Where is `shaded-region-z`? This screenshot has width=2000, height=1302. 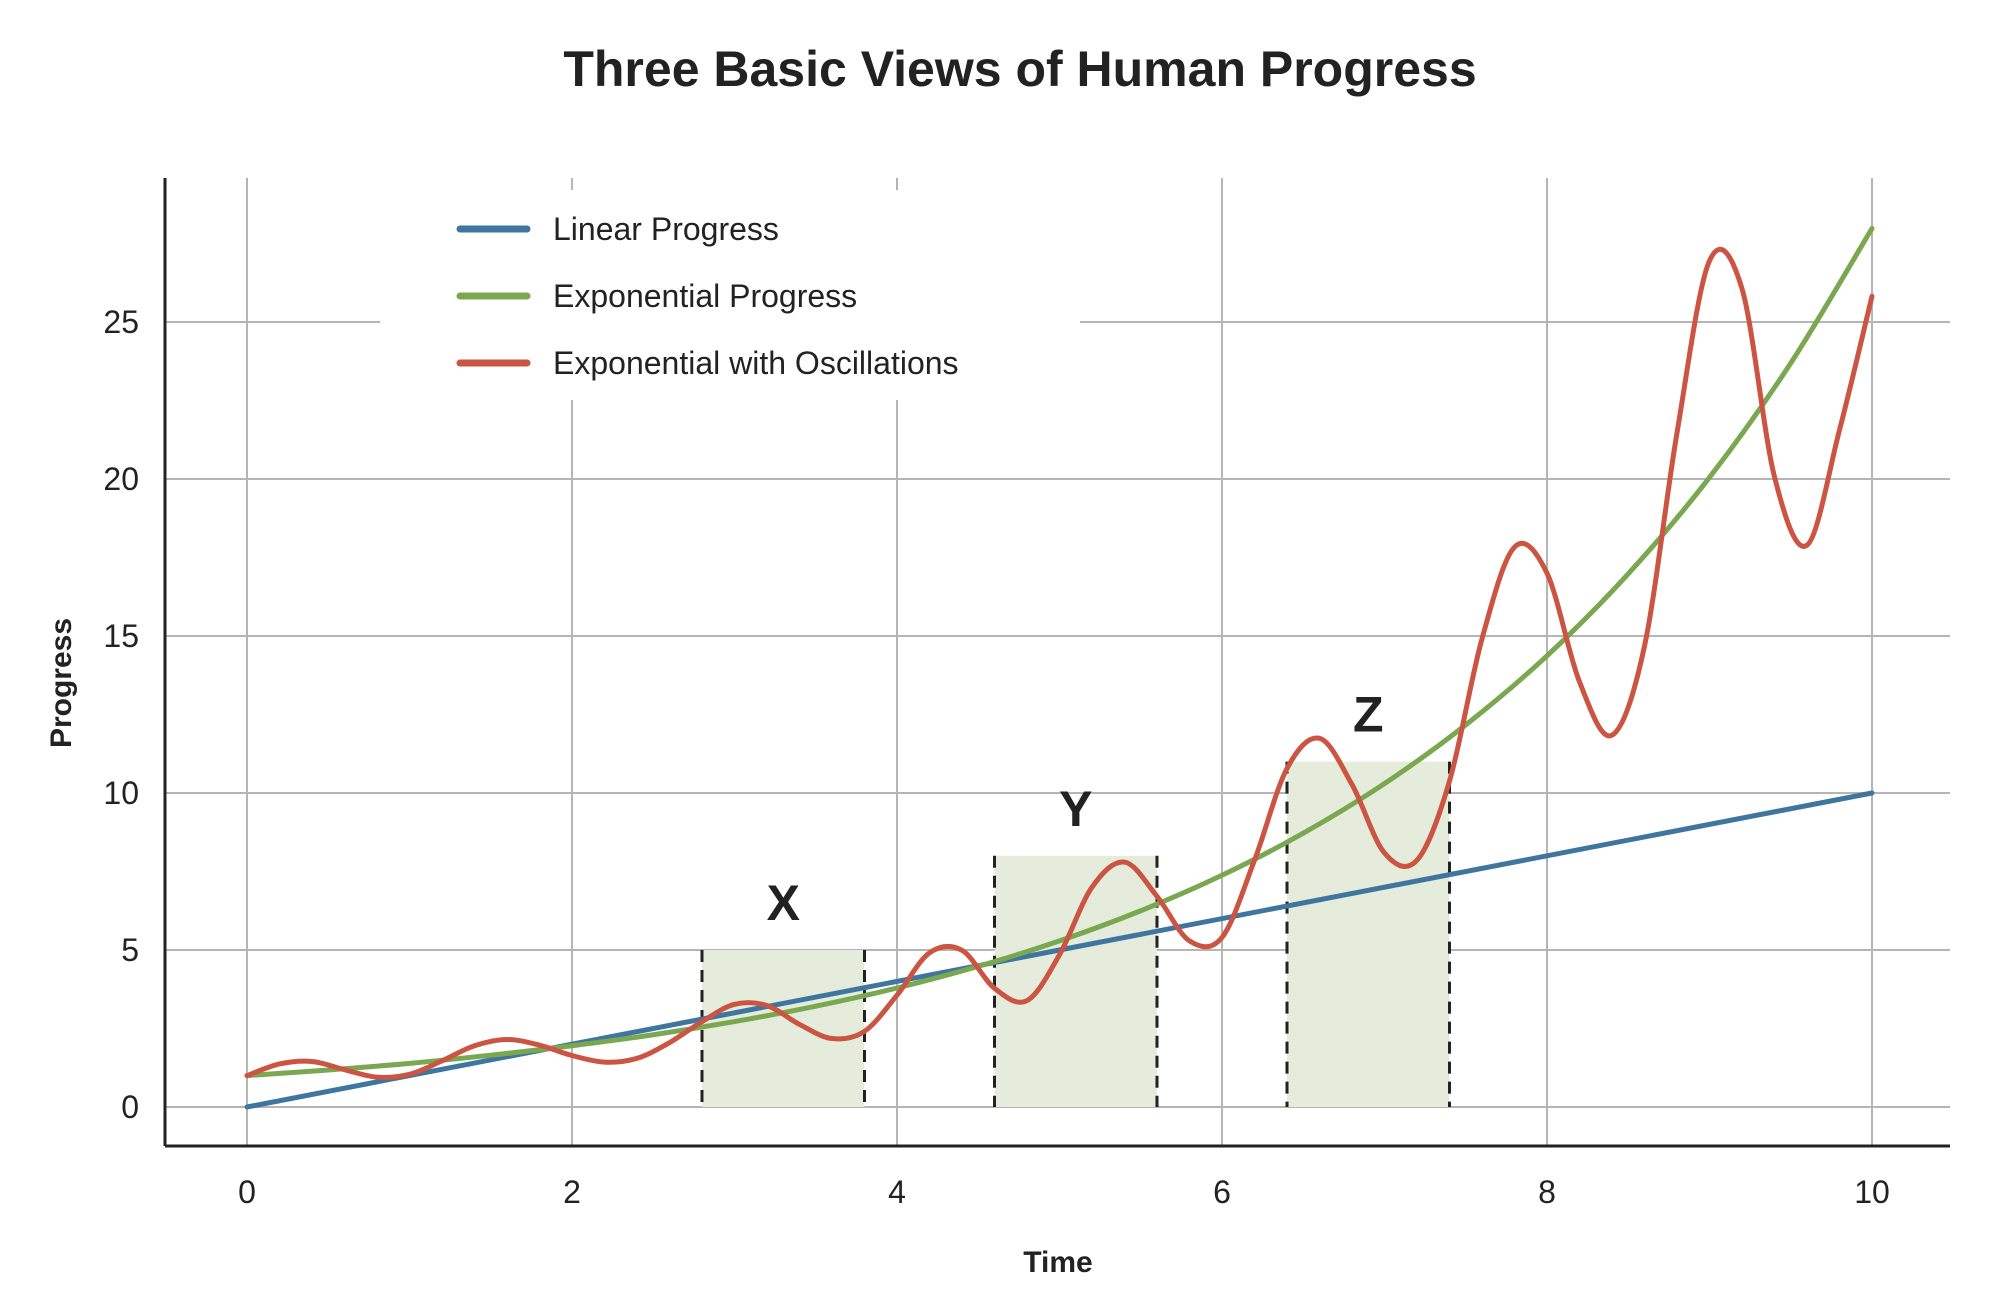 shaded-region-z is located at coordinates (1368, 934).